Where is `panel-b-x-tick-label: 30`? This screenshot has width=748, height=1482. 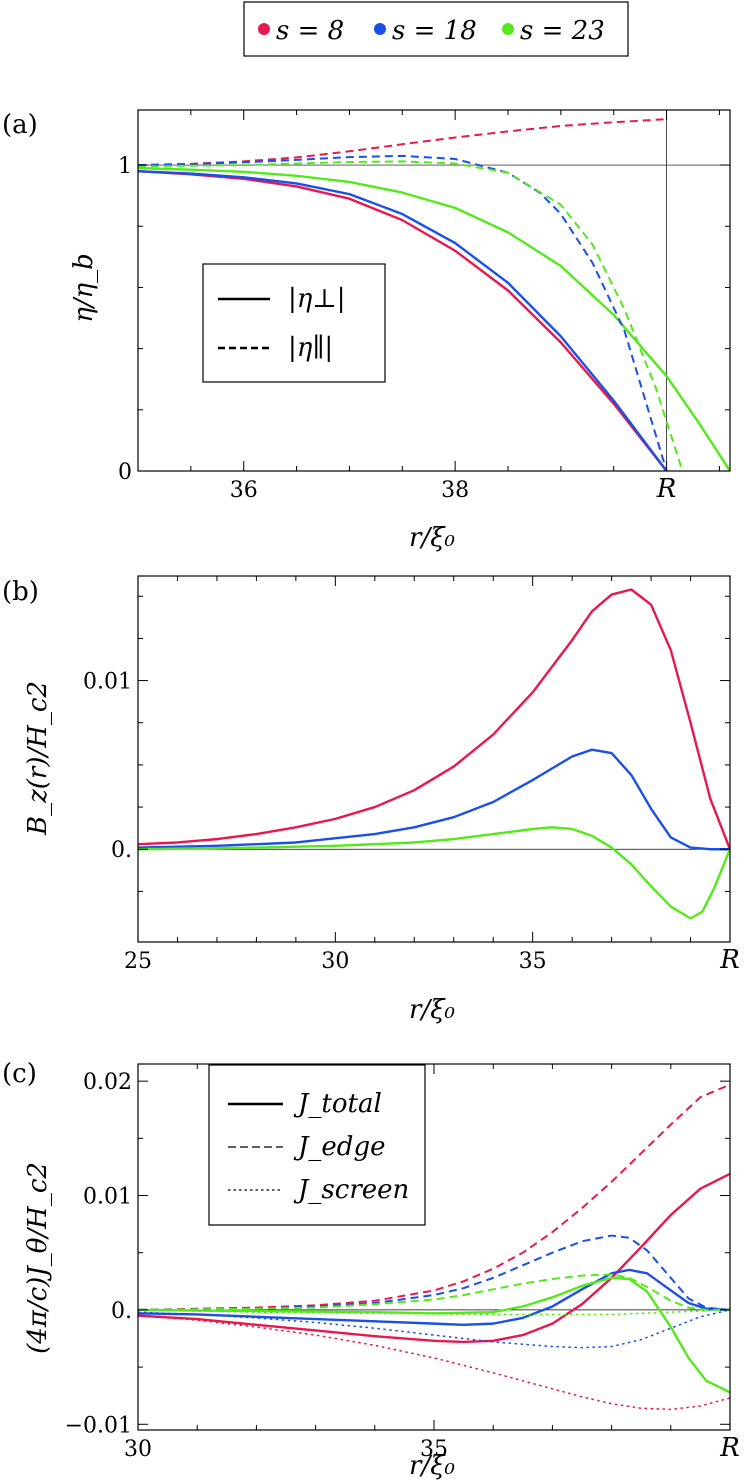
panel-b-x-tick-label: 30 is located at coordinates (335, 961).